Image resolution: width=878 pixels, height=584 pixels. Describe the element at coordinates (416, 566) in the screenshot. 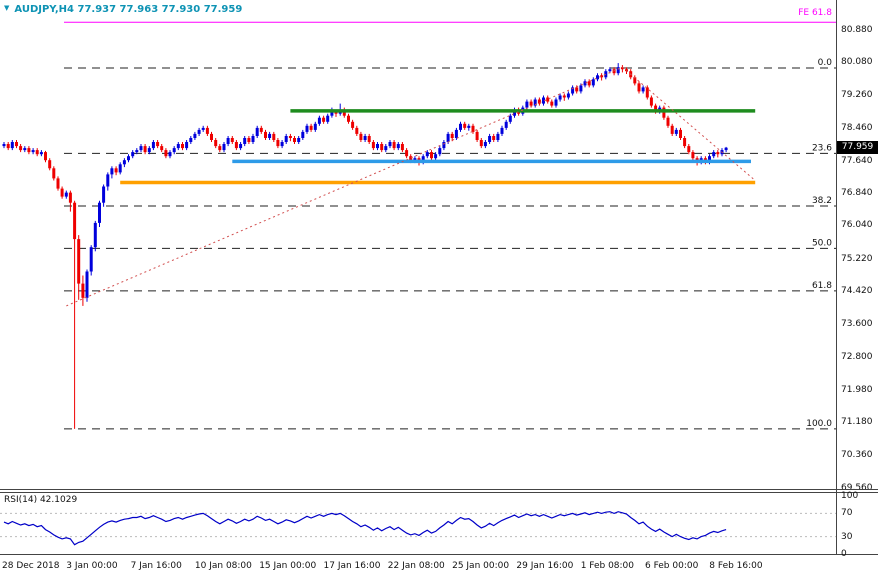

I see `time-axis-label: 22 Jan 08:00` at that location.